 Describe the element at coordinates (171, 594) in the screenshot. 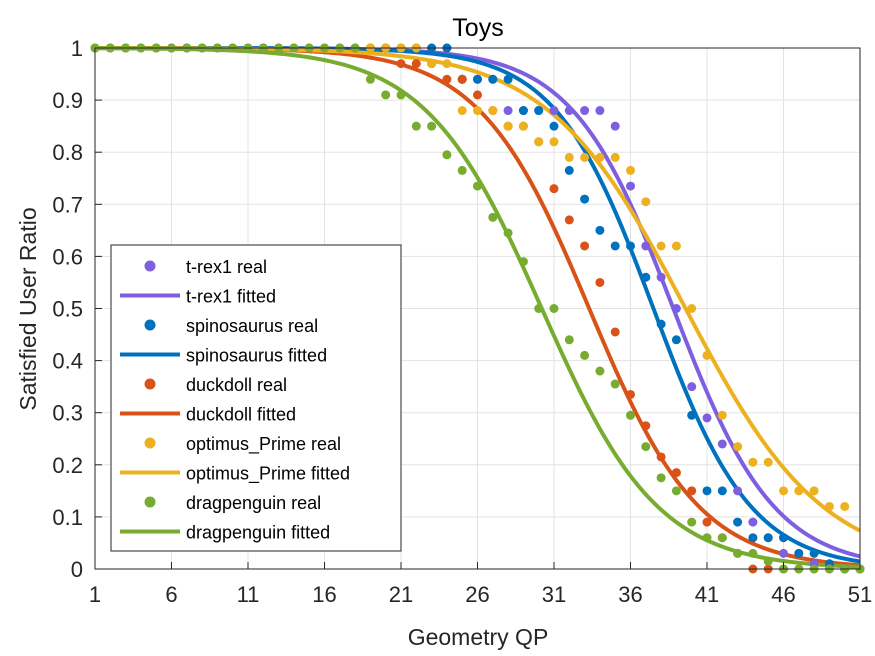

I see `x-tick-label: 6` at that location.